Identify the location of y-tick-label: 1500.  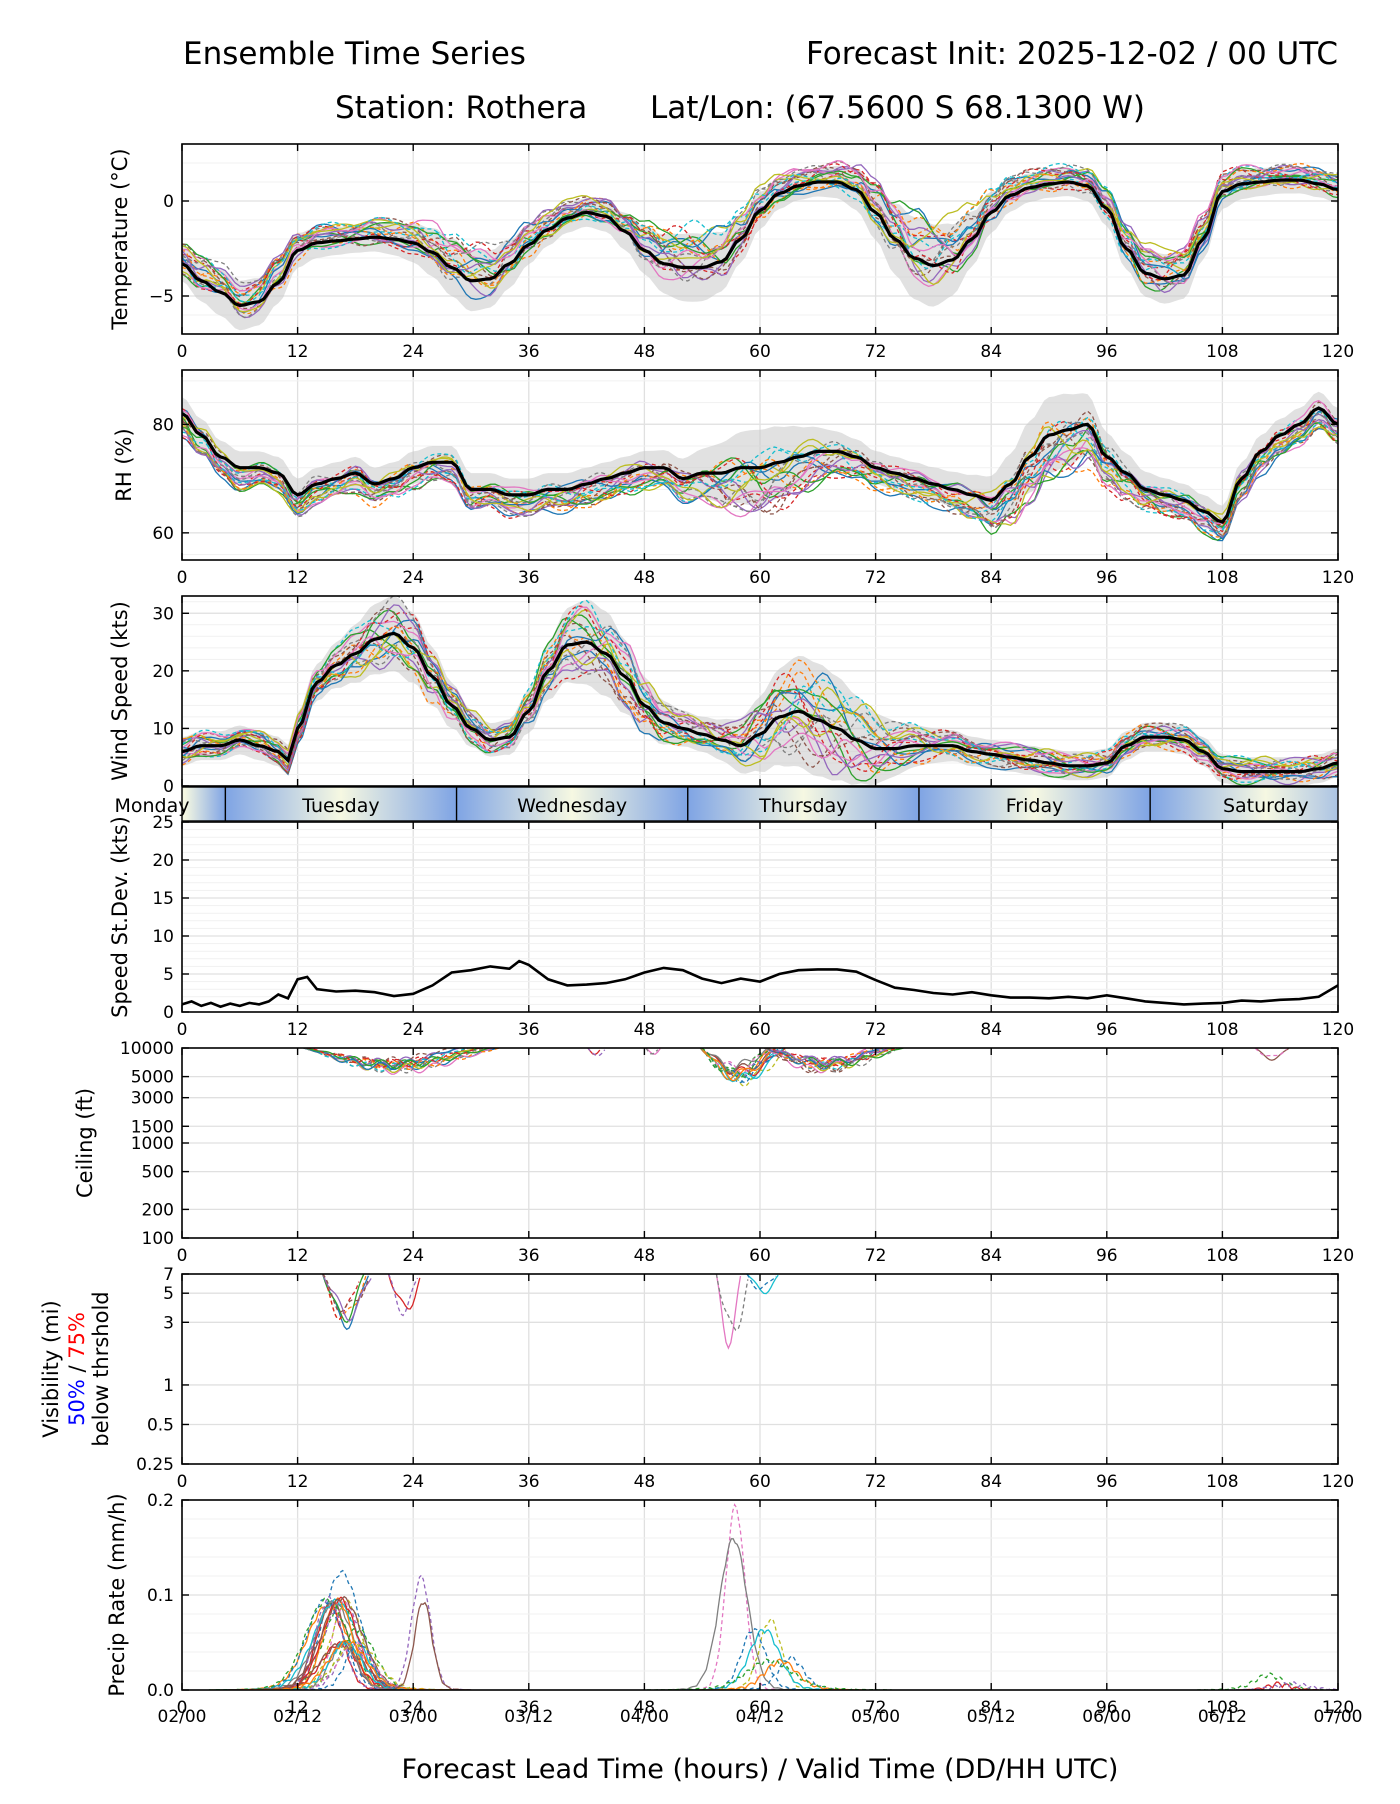
(152, 1127).